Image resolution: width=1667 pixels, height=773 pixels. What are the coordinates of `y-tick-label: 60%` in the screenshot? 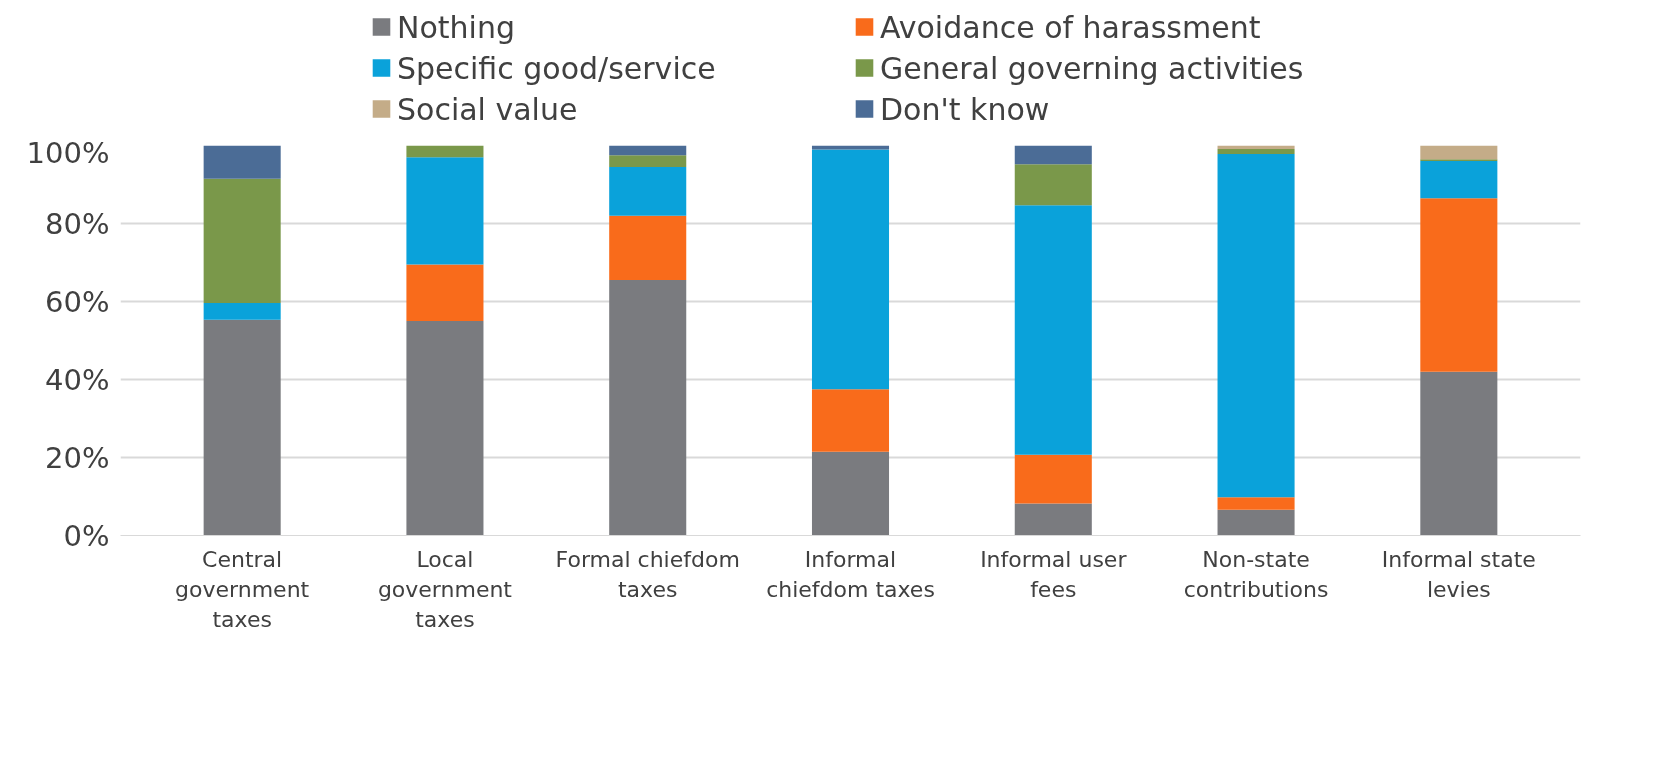 It's located at (77, 301).